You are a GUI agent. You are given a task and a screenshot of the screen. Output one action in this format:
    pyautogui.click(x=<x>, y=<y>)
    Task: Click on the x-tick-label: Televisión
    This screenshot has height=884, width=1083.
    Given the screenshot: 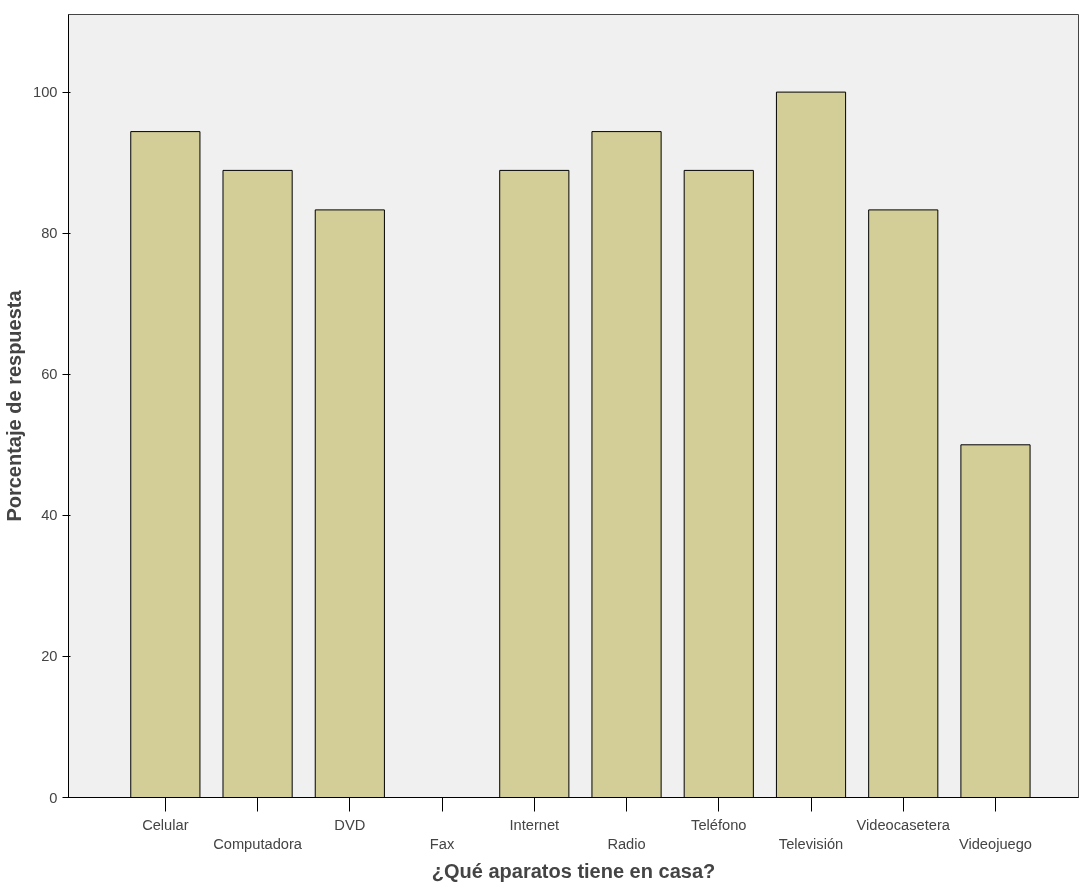 What is the action you would take?
    pyautogui.click(x=811, y=843)
    